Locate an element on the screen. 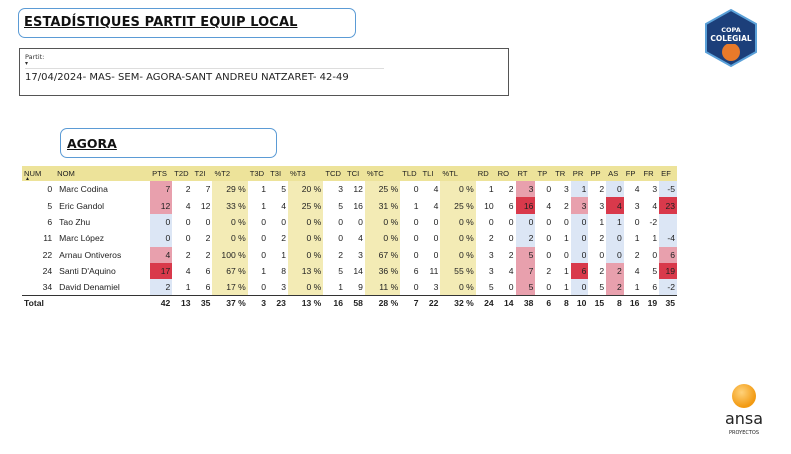 The height and width of the screenshot is (454, 791). stat-cell: 17 % is located at coordinates (230, 287).